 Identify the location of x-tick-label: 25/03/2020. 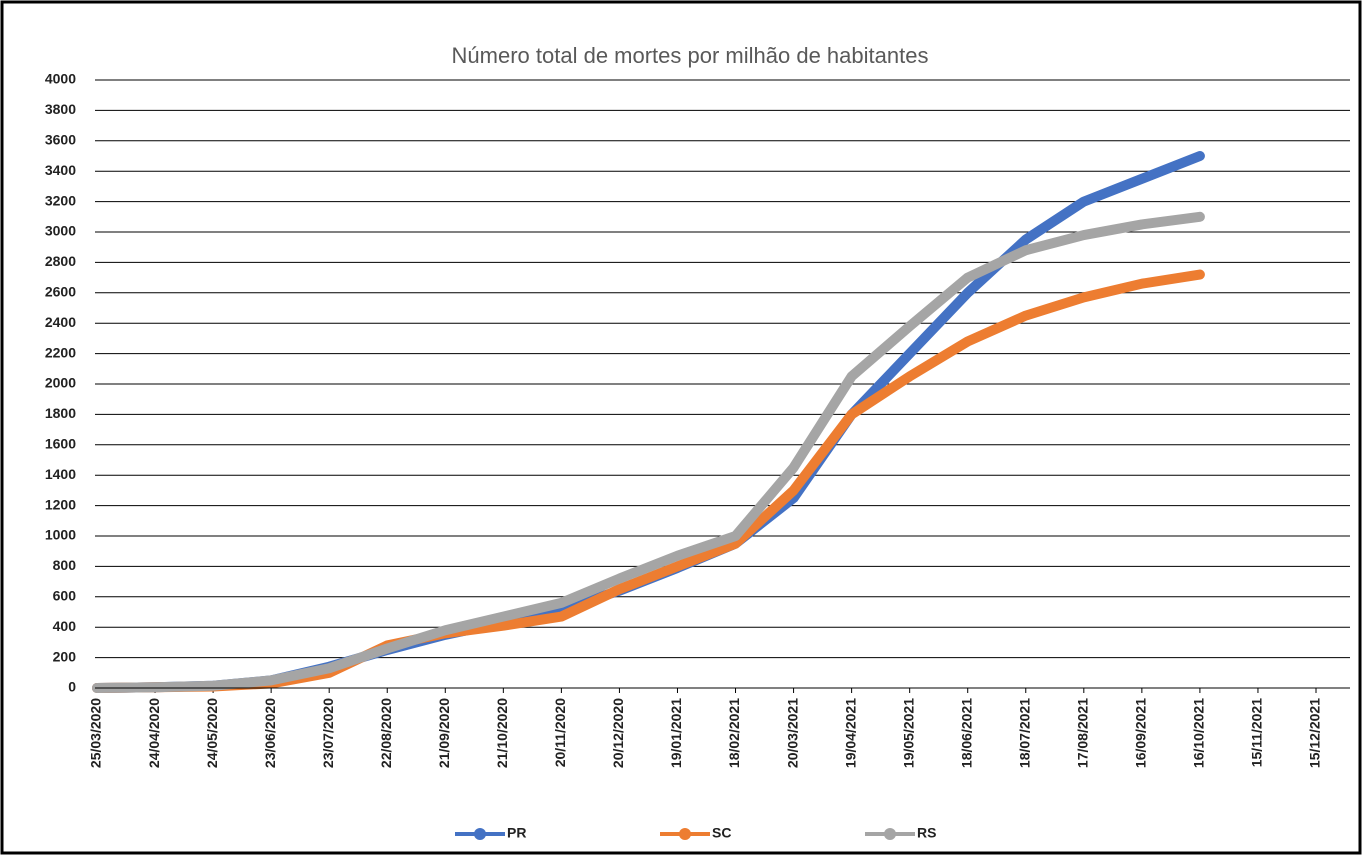
(96, 733).